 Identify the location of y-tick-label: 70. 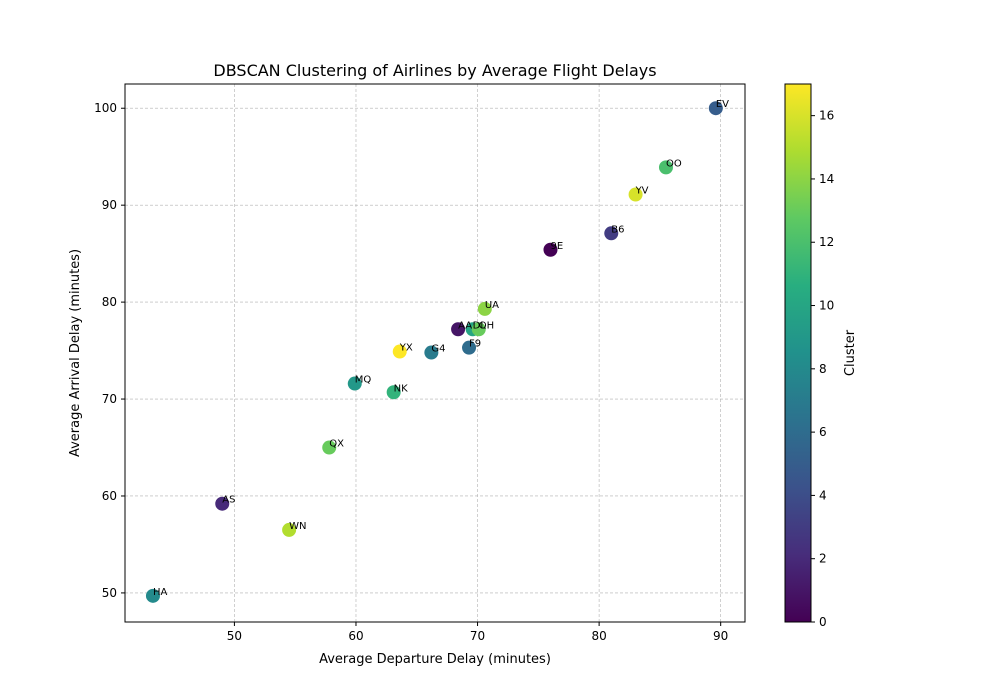
(109, 399).